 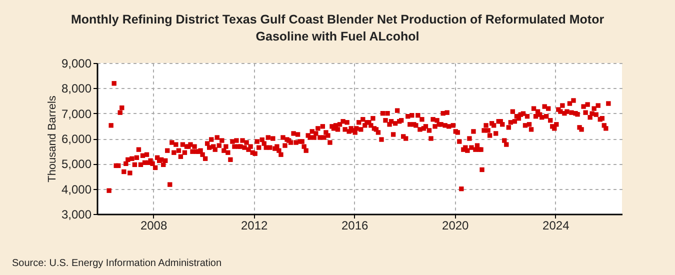 I want to click on x-tick-label: 2016, so click(x=355, y=225).